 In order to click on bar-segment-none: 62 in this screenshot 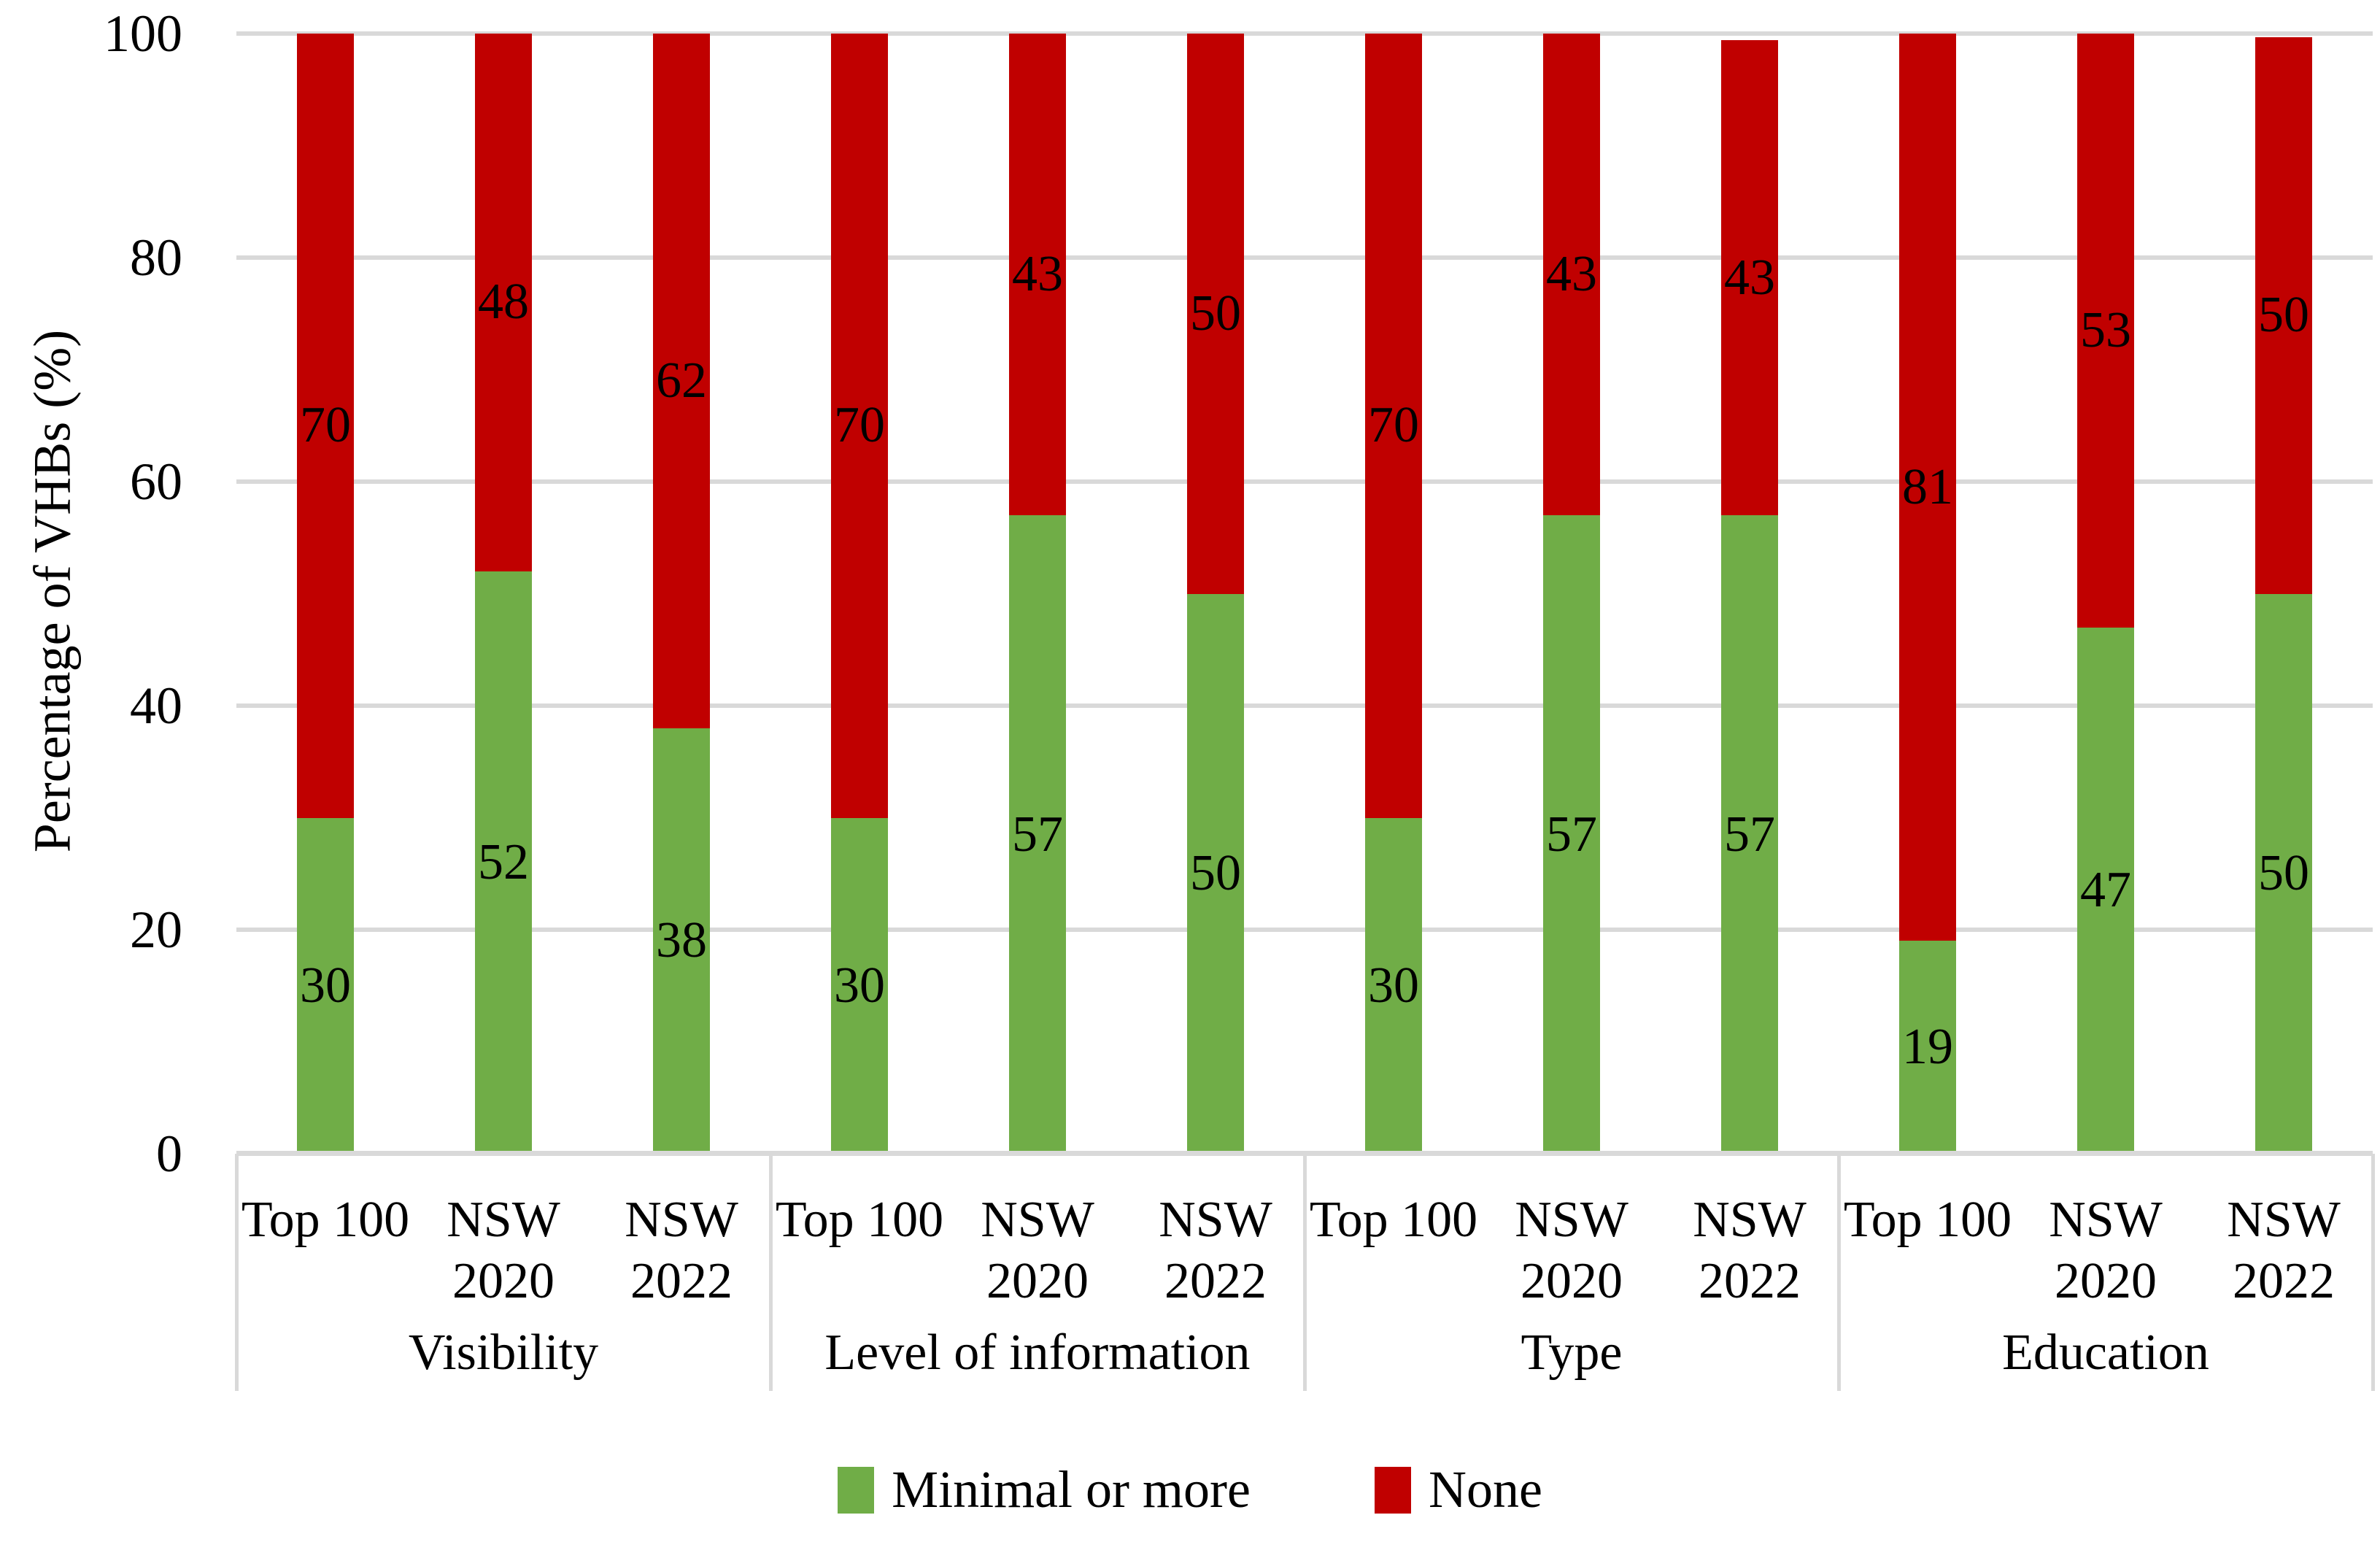, I will do `click(681, 381)`.